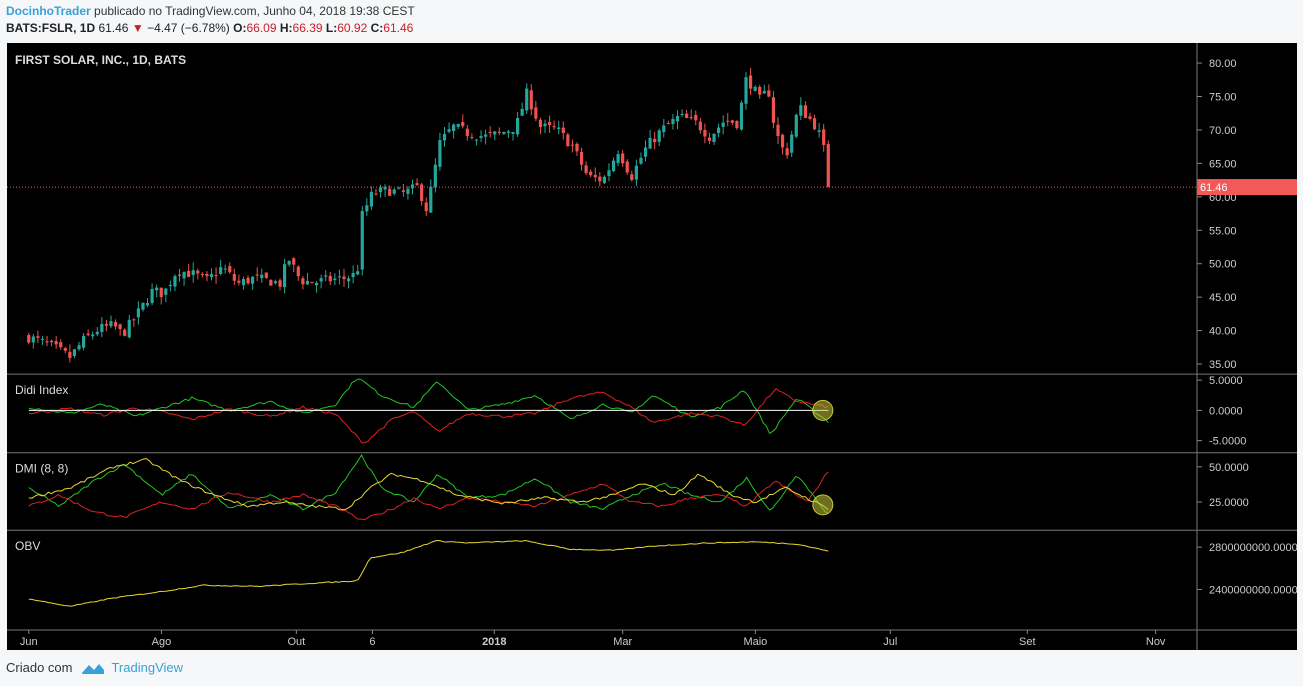 This screenshot has height=686, width=1303. What do you see at coordinates (93, 668) in the screenshot?
I see `tradingview-logo-icon` at bounding box center [93, 668].